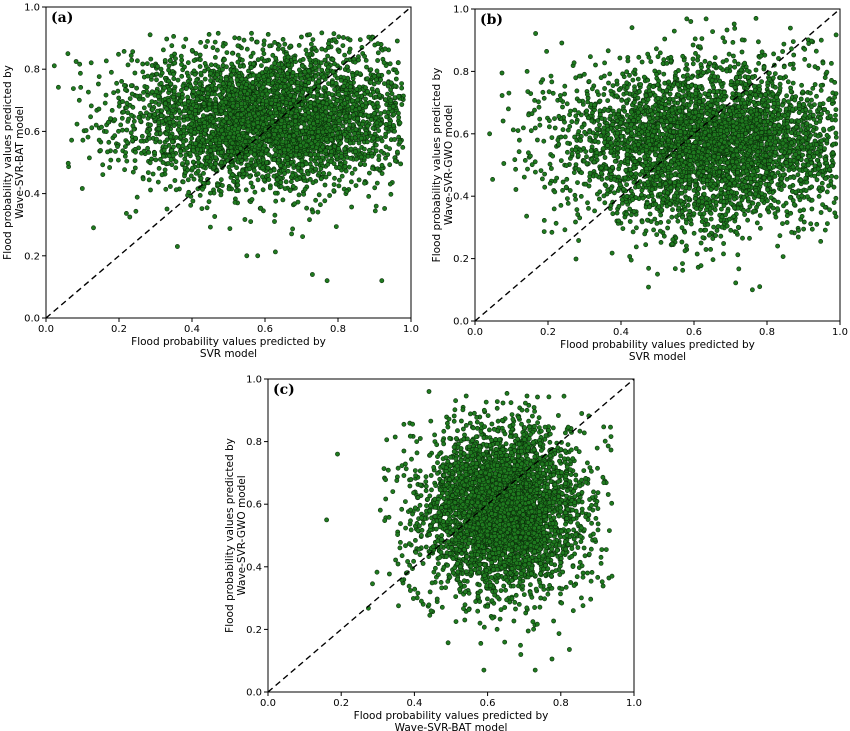  Describe the element at coordinates (228, 354) in the screenshot. I see `panel-a-xlabel-line2: SVR model` at that location.